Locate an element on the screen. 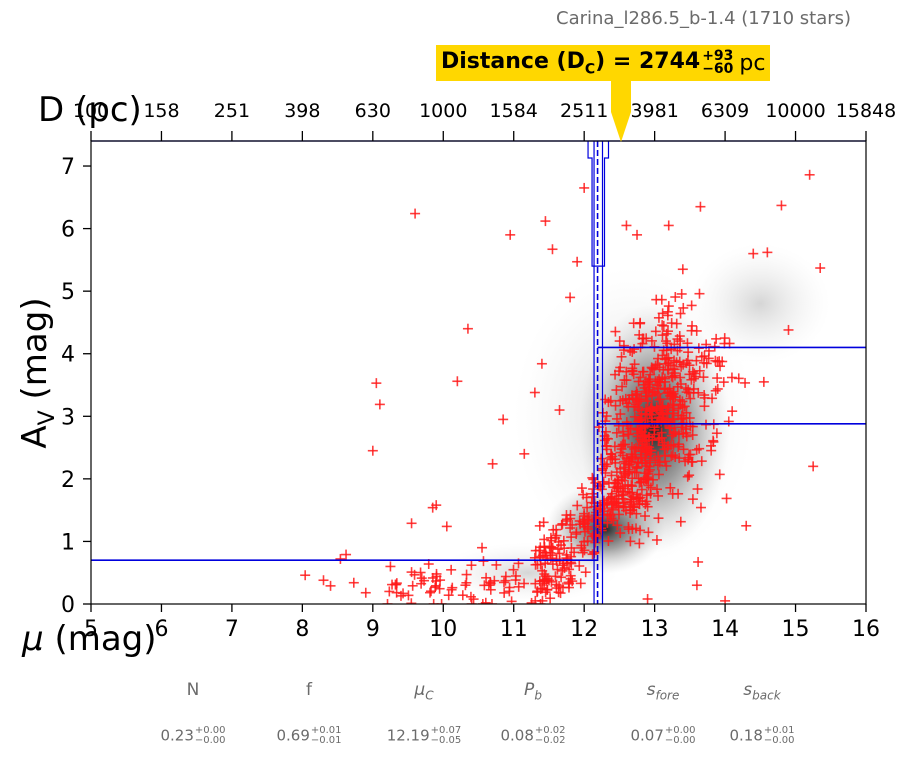  top-tick-label: 398 is located at coordinates (302, 111).